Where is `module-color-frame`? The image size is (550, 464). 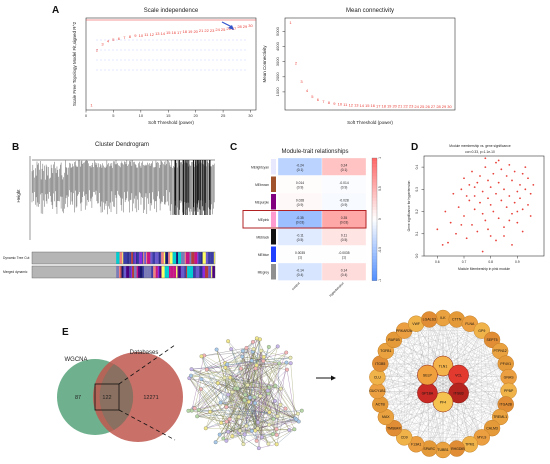 module-color-frame is located at coordinates (123, 272).